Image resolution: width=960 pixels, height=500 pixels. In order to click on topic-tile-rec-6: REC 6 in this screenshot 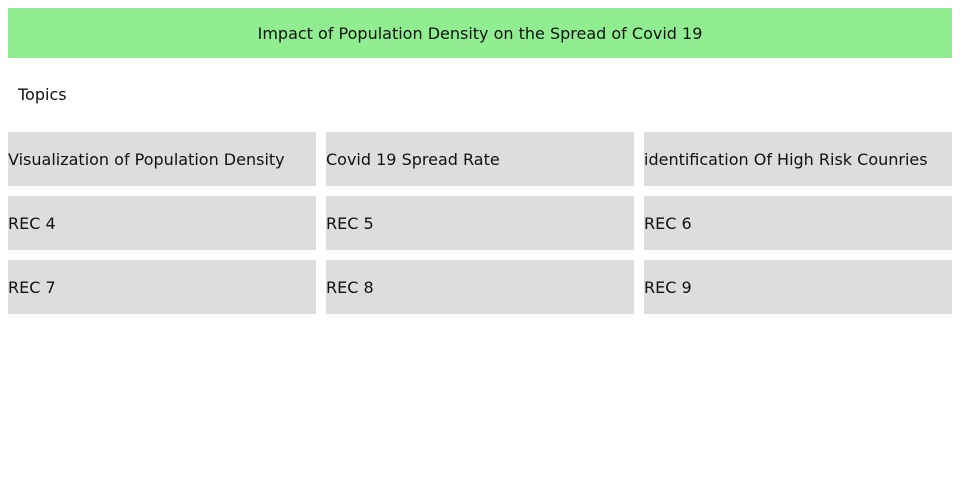, I will do `click(798, 223)`.